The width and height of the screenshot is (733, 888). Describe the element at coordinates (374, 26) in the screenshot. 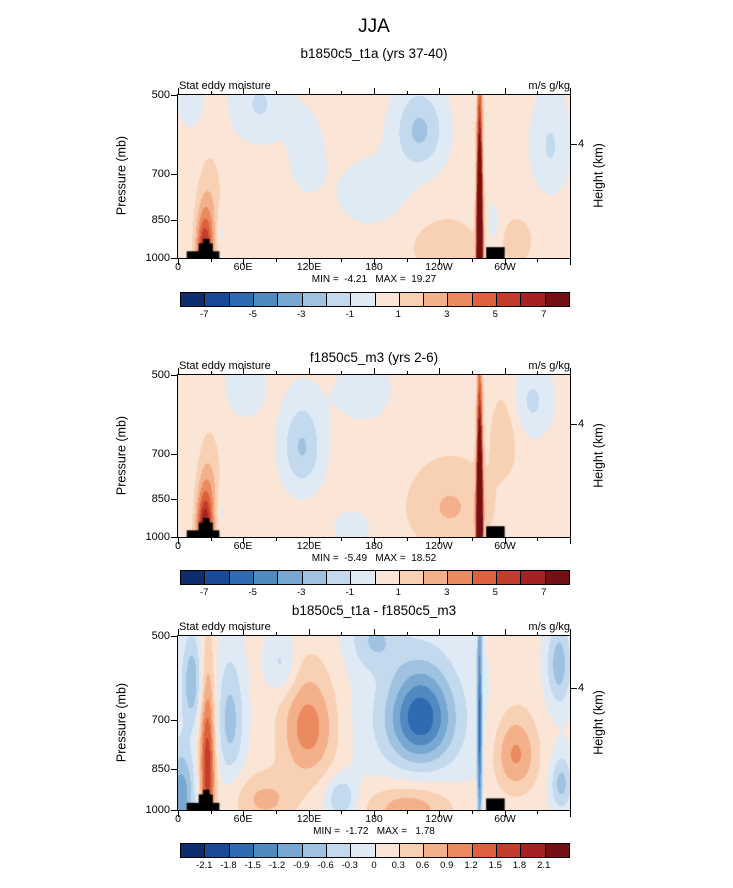

I see `figure-title: JJA` at that location.